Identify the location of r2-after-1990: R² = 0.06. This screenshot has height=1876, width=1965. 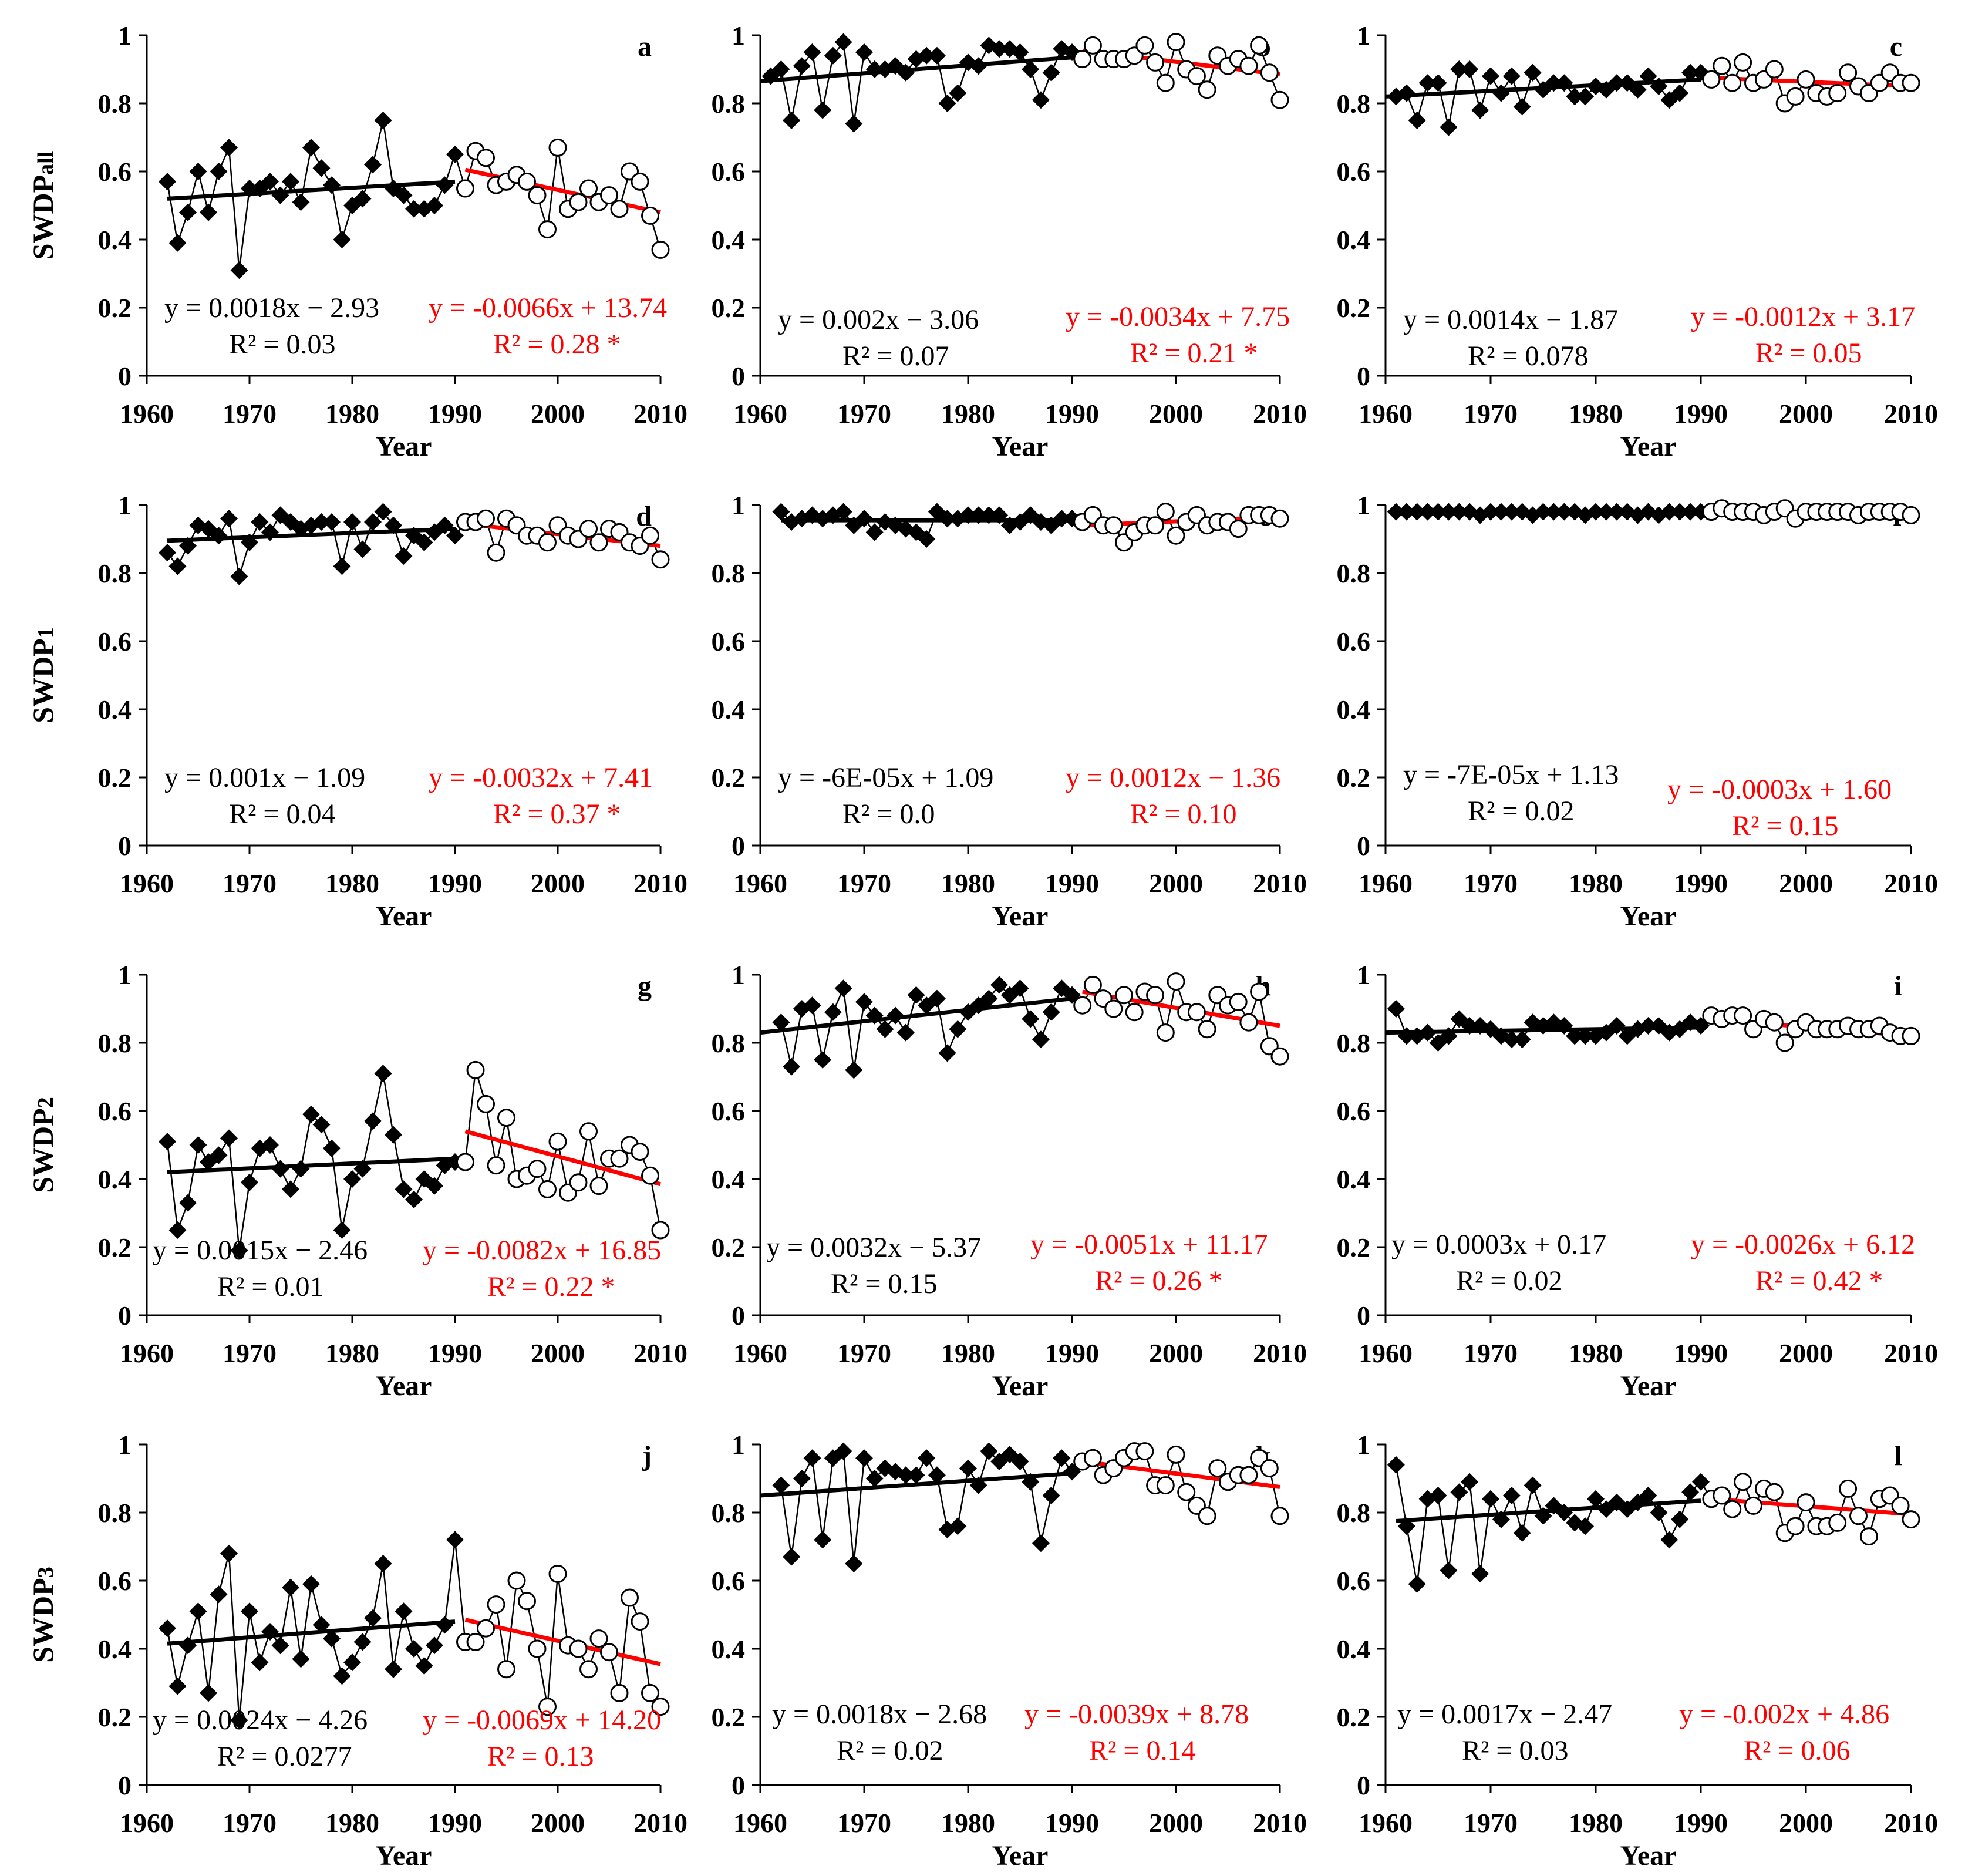
(1797, 1750).